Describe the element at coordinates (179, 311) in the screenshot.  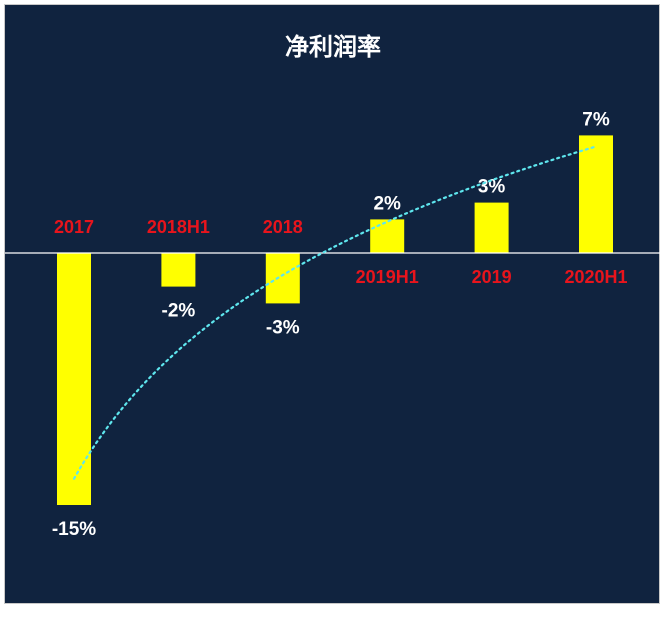
I see `value-label: -2%` at that location.